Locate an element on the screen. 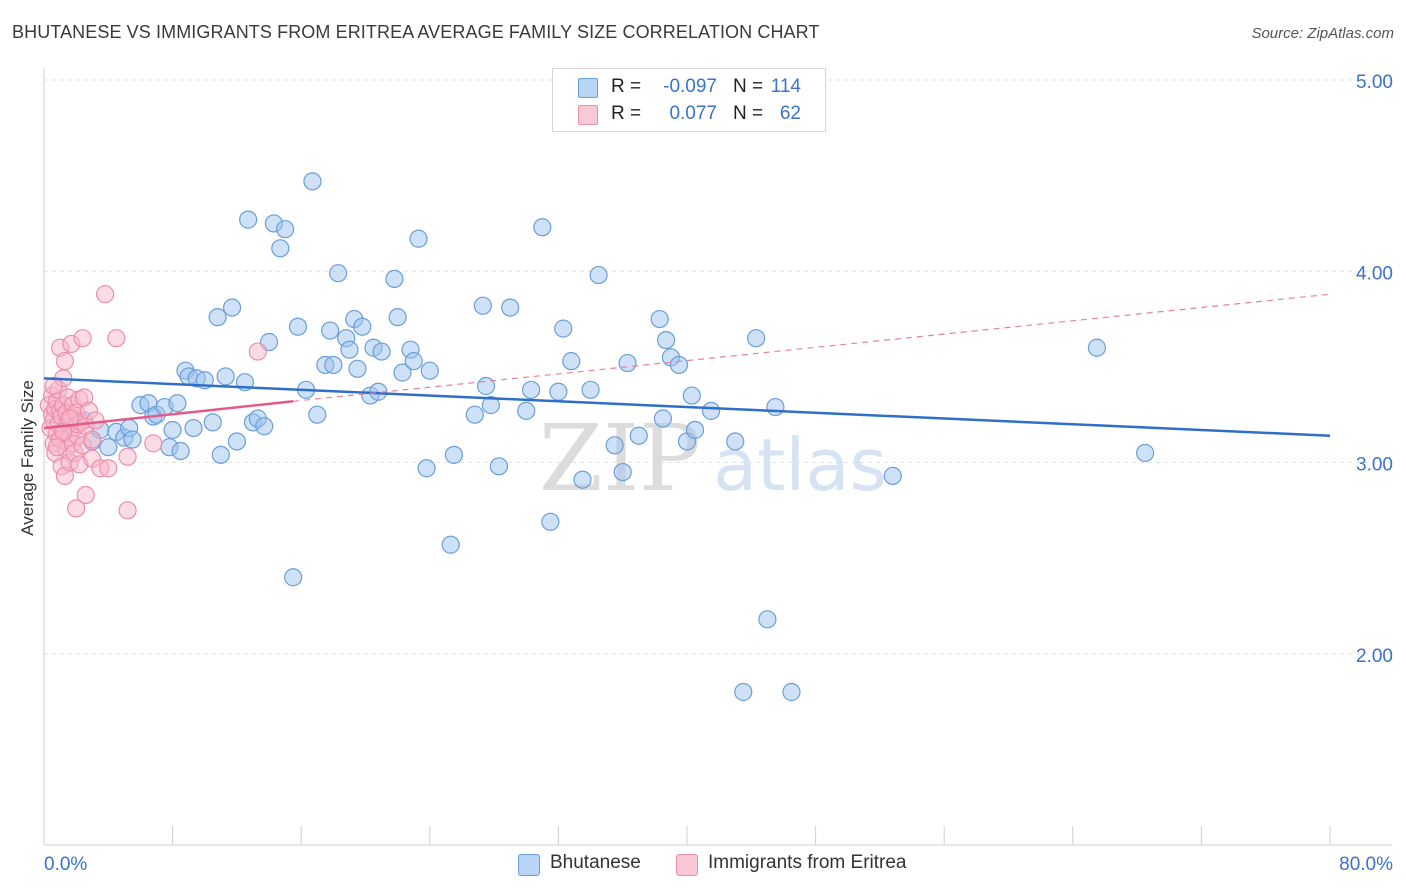  trend-line-bhutanese is located at coordinates (687, 407).